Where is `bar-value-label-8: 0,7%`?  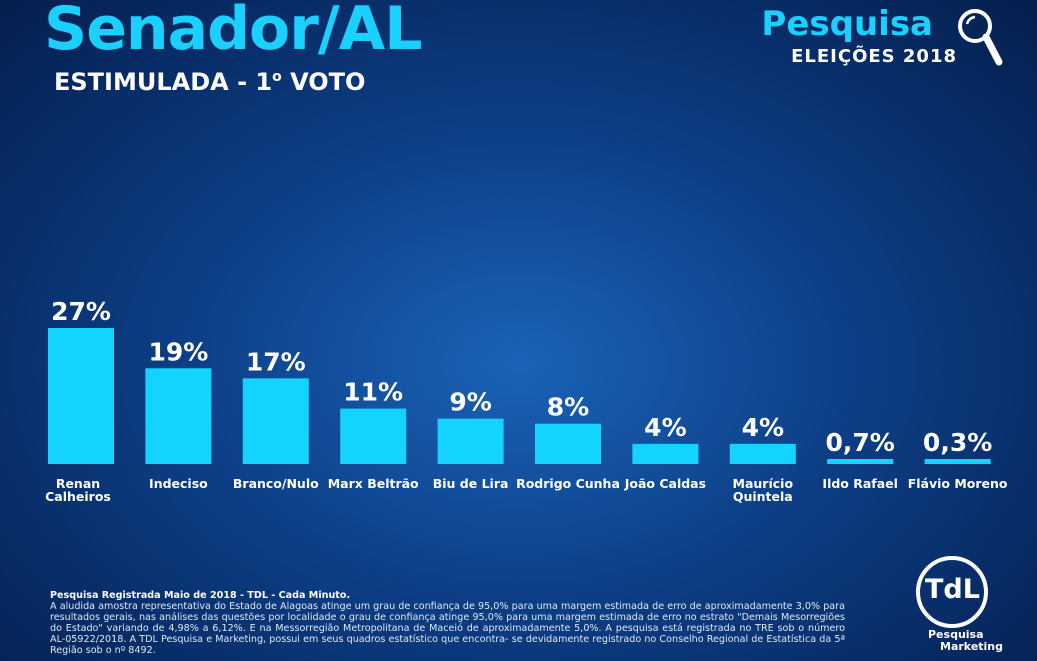
bar-value-label-8: 0,7% is located at coordinates (860, 442).